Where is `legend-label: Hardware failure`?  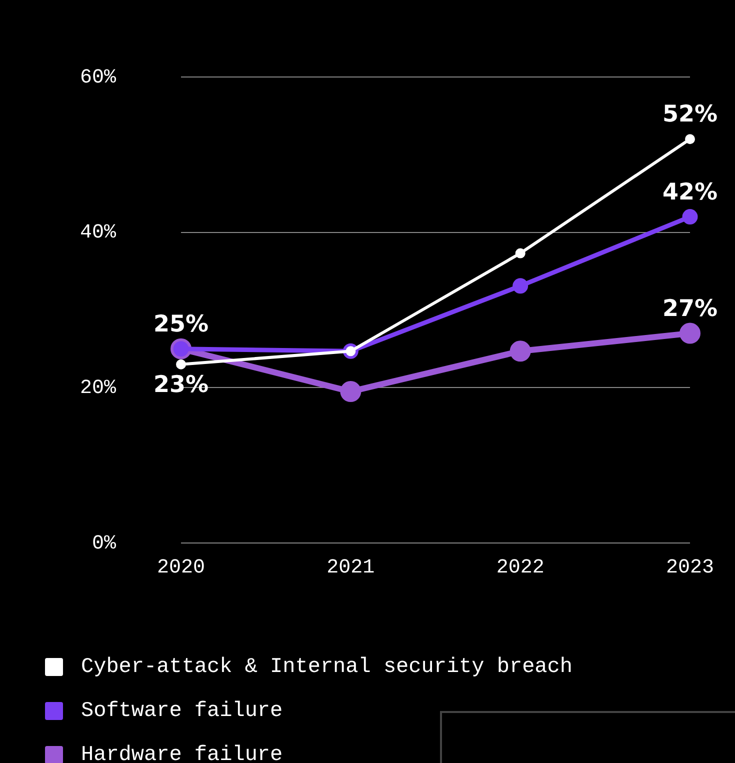
legend-label: Hardware failure is located at coordinates (182, 753).